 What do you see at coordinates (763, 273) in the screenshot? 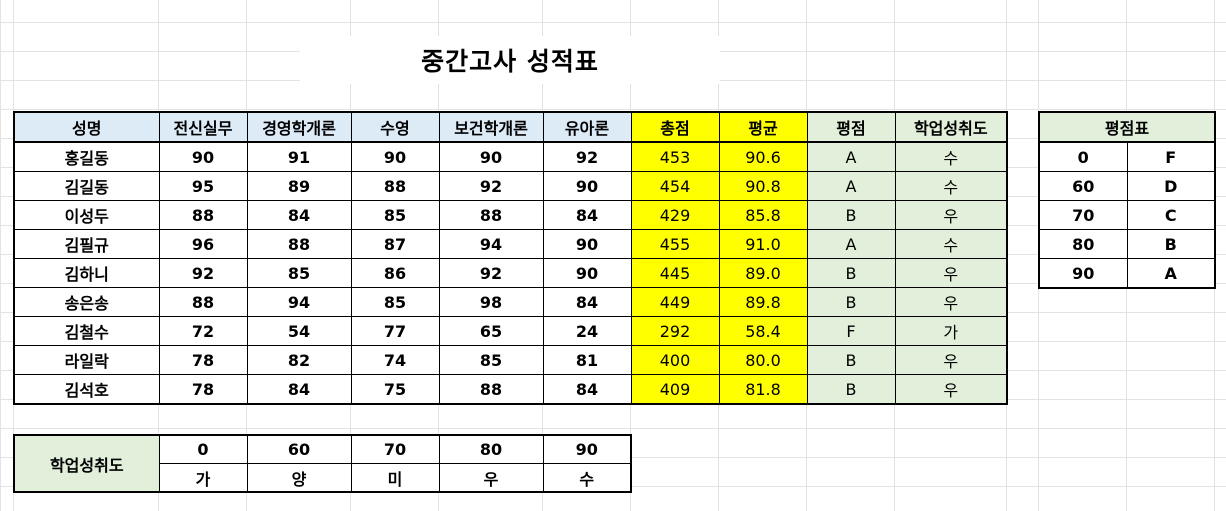
I see `average-score-cell: 89.0` at bounding box center [763, 273].